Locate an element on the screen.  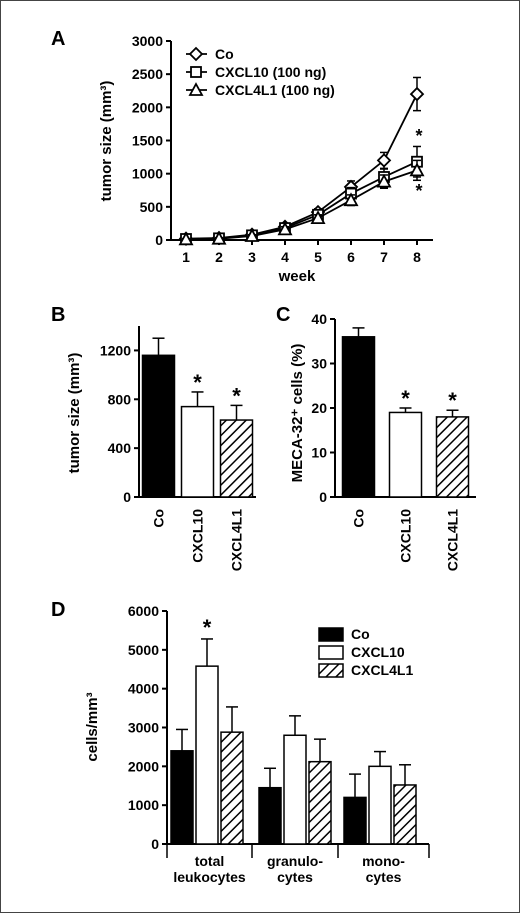
chart-d-ytick-label: 1000 is located at coordinates (143, 805).